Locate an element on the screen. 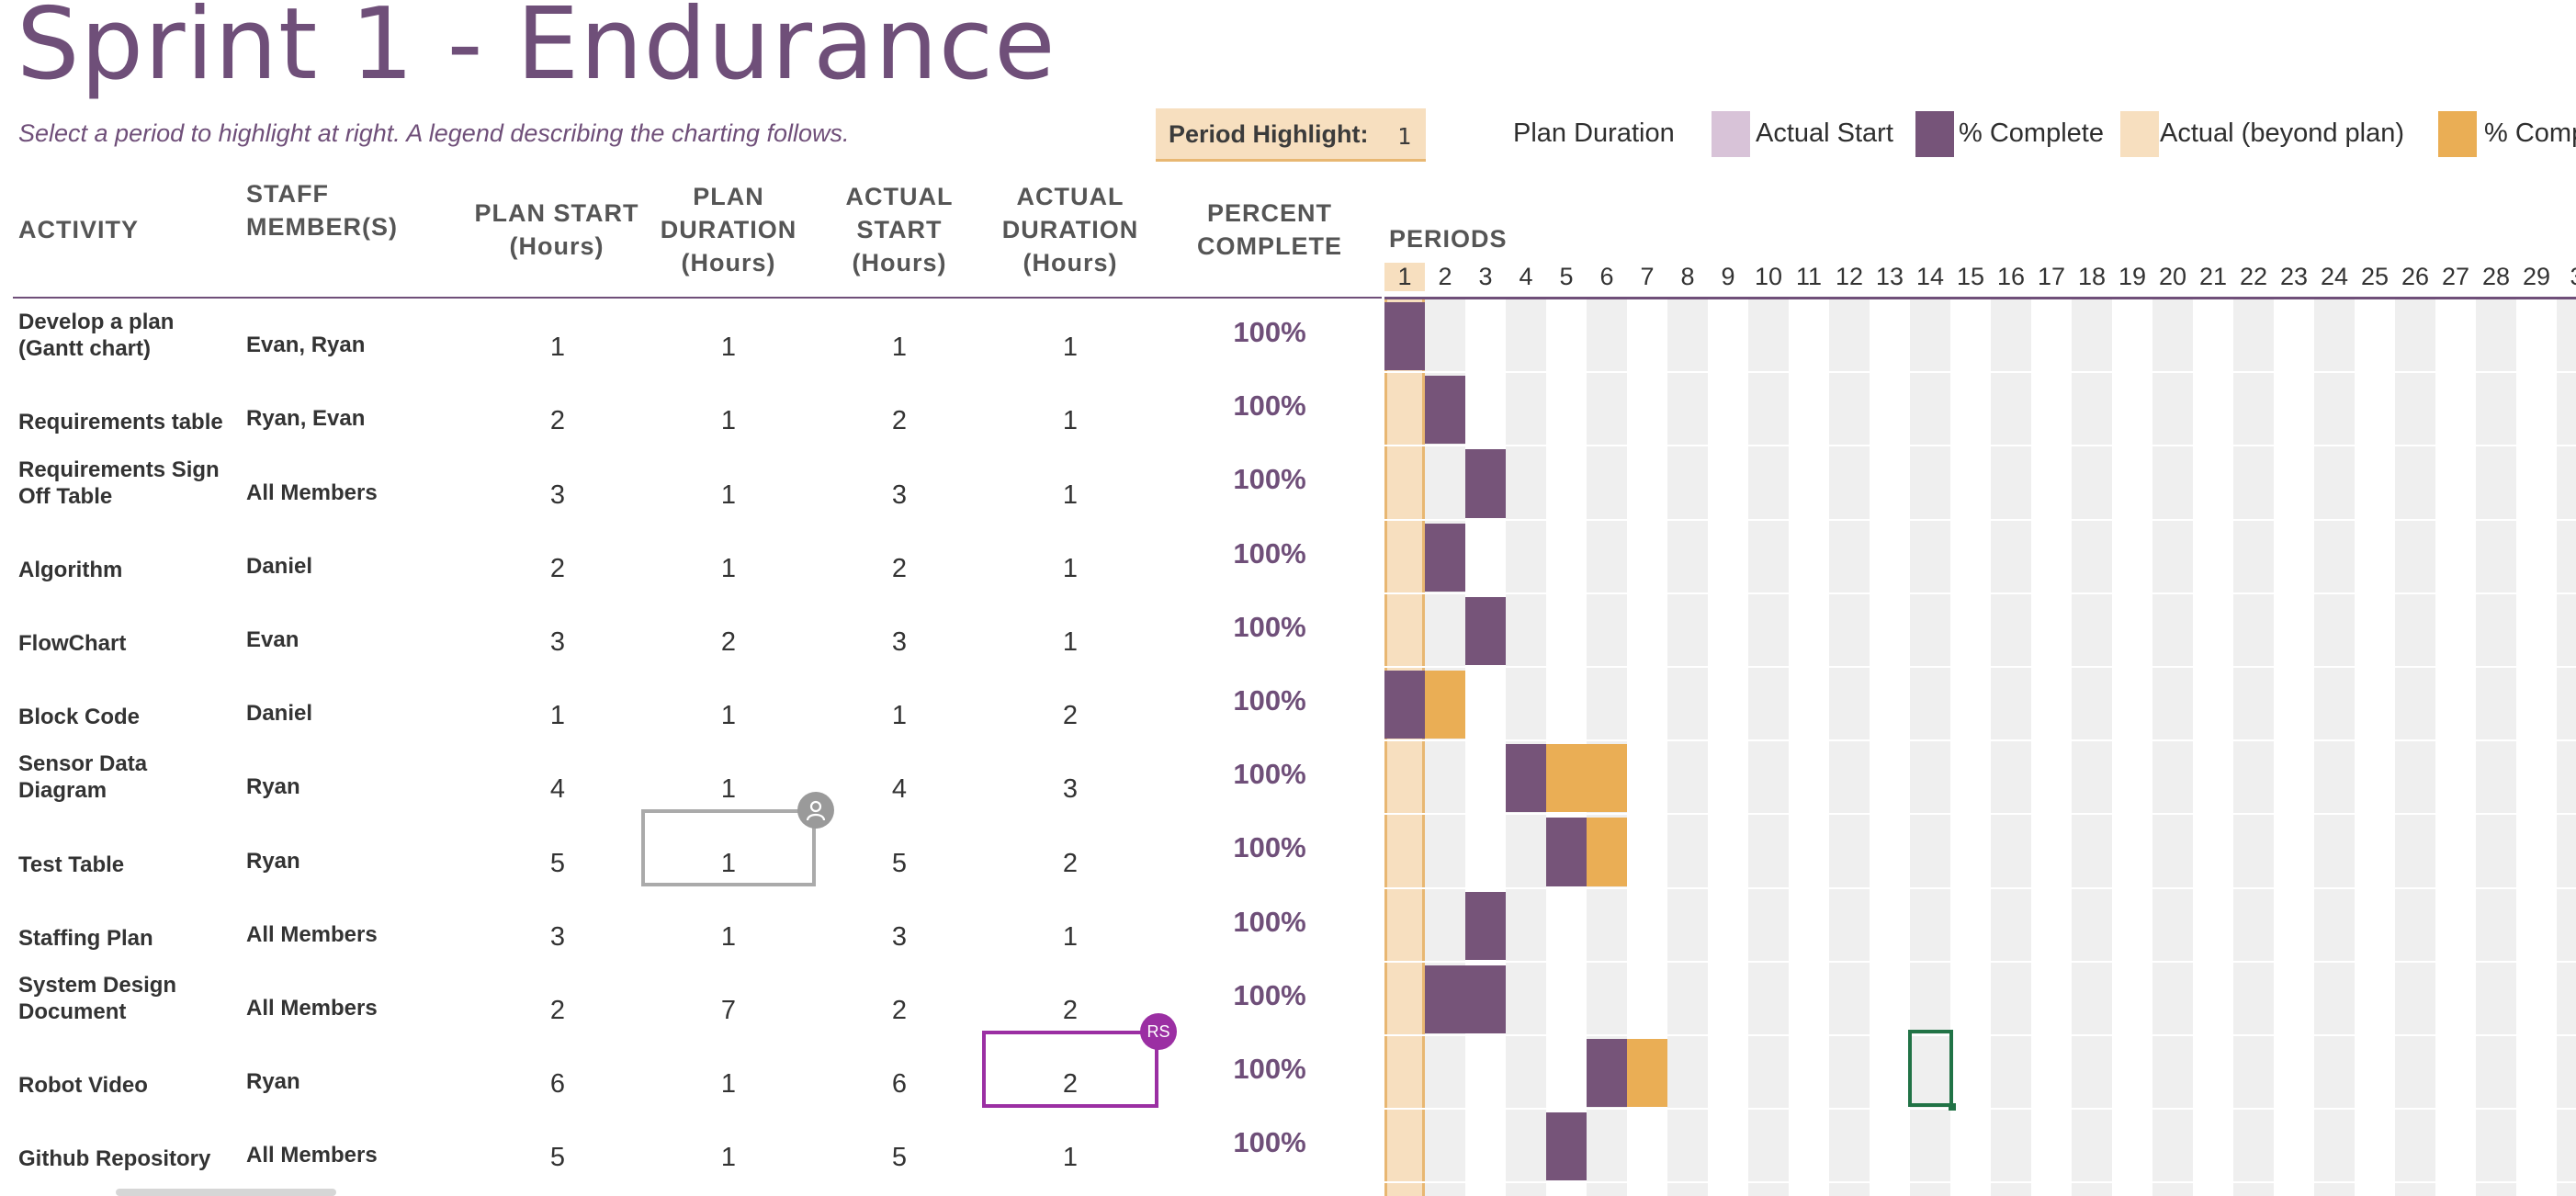  period-number: 22 is located at coordinates (2253, 276).